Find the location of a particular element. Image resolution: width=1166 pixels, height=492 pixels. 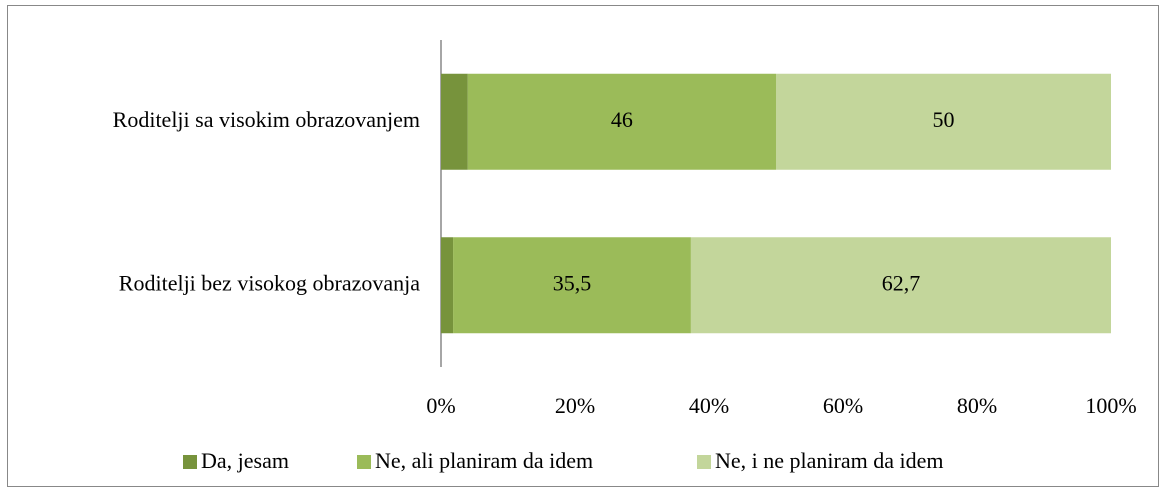

data-label: 62,7 is located at coordinates (901, 282).